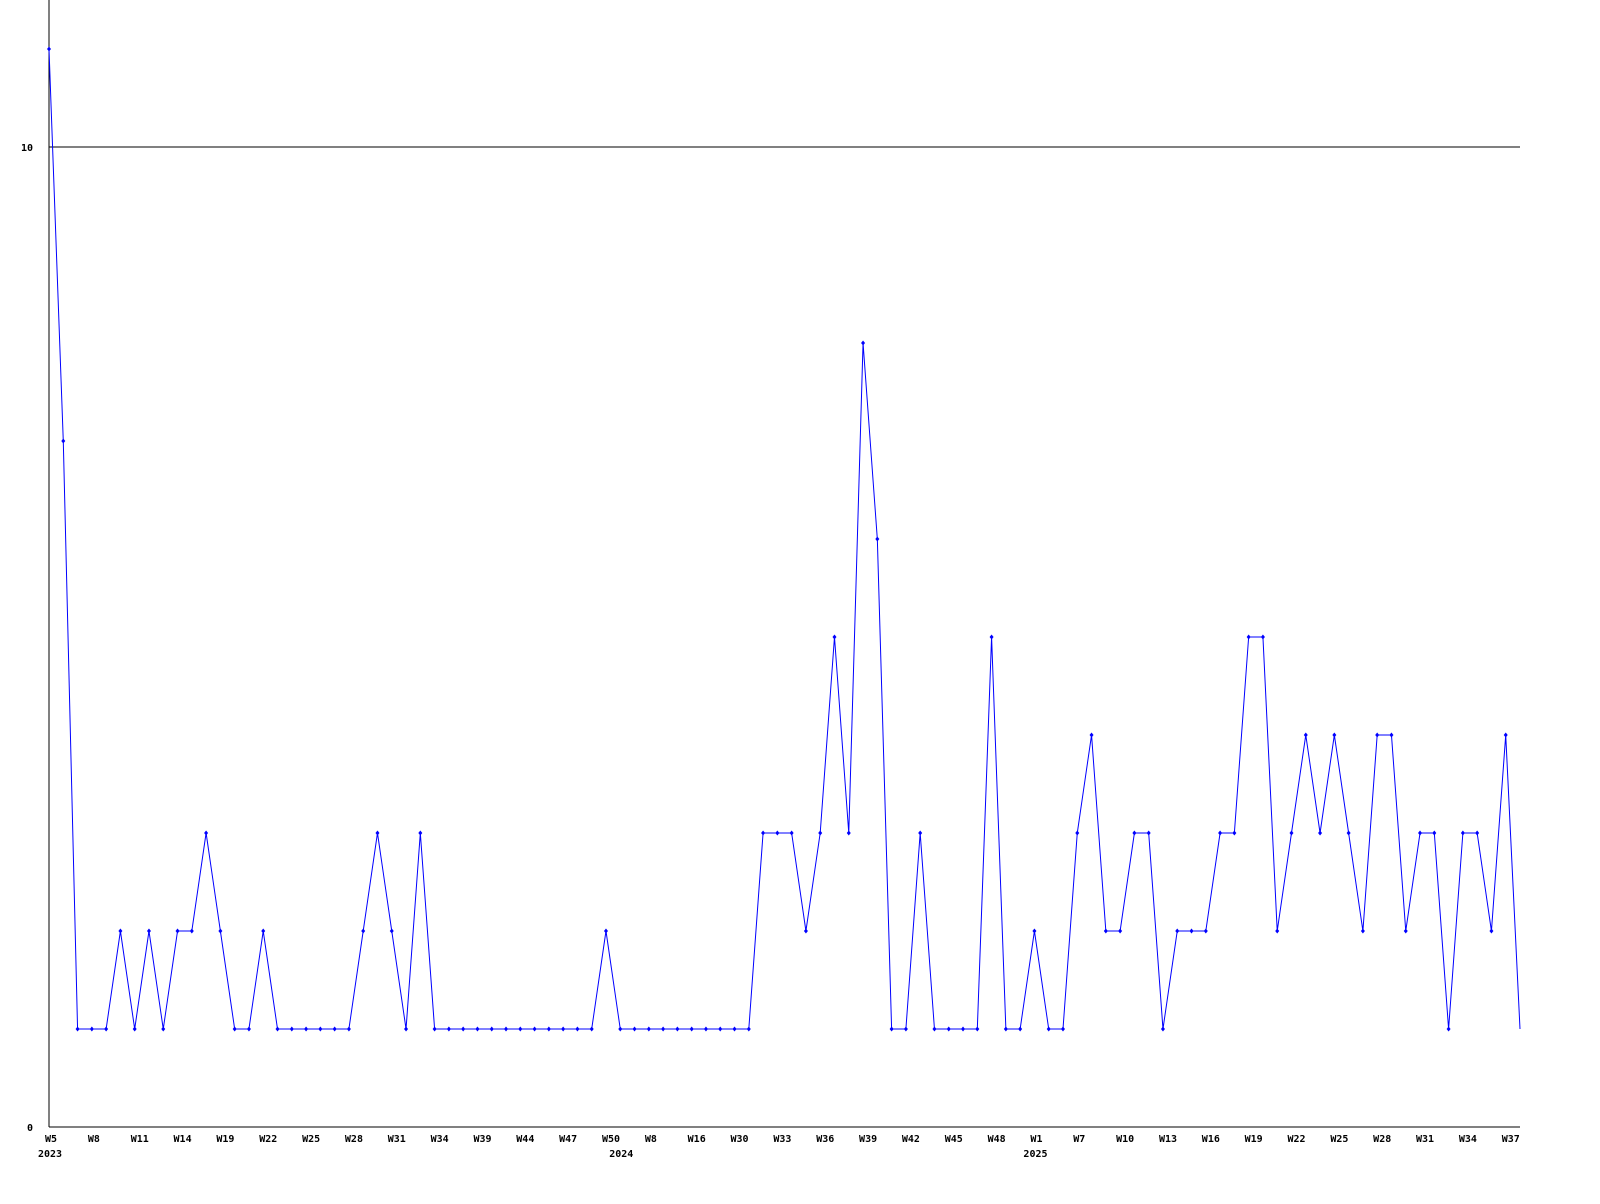 This screenshot has width=1600, height=1204. I want to click on x-tick-label: W22, so click(1296, 1139).